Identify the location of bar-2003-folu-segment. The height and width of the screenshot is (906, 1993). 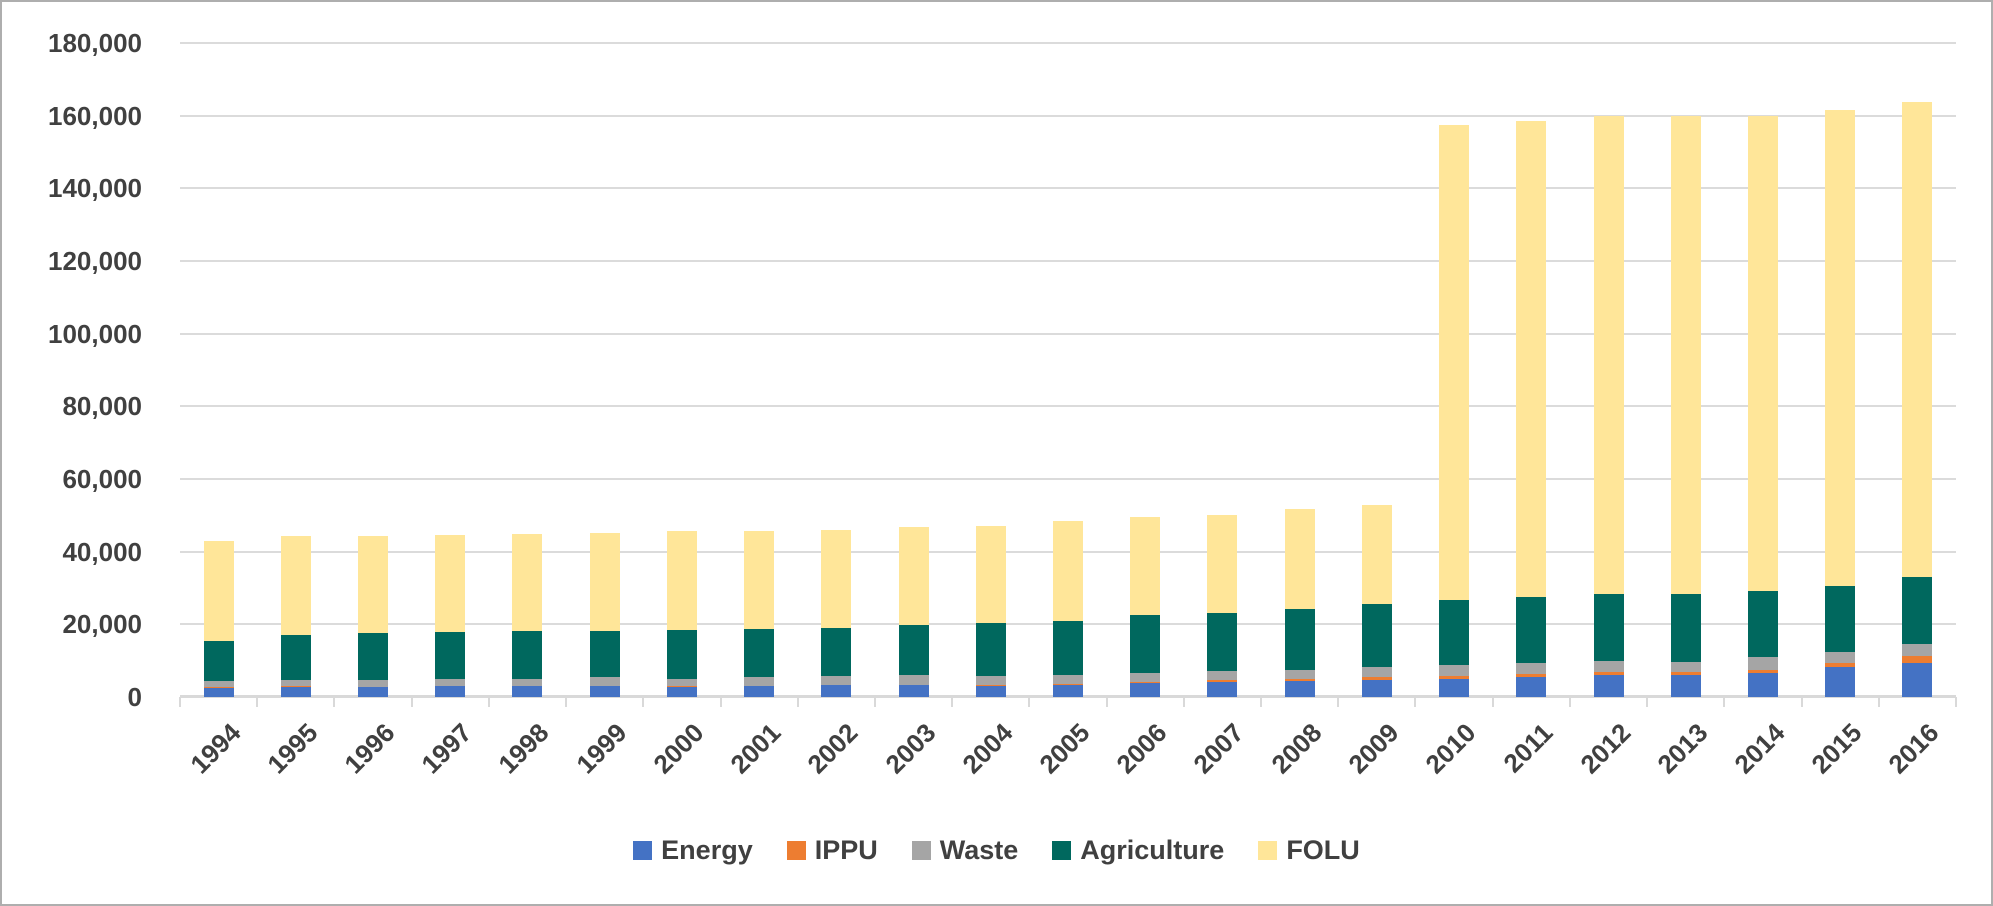
(913, 575).